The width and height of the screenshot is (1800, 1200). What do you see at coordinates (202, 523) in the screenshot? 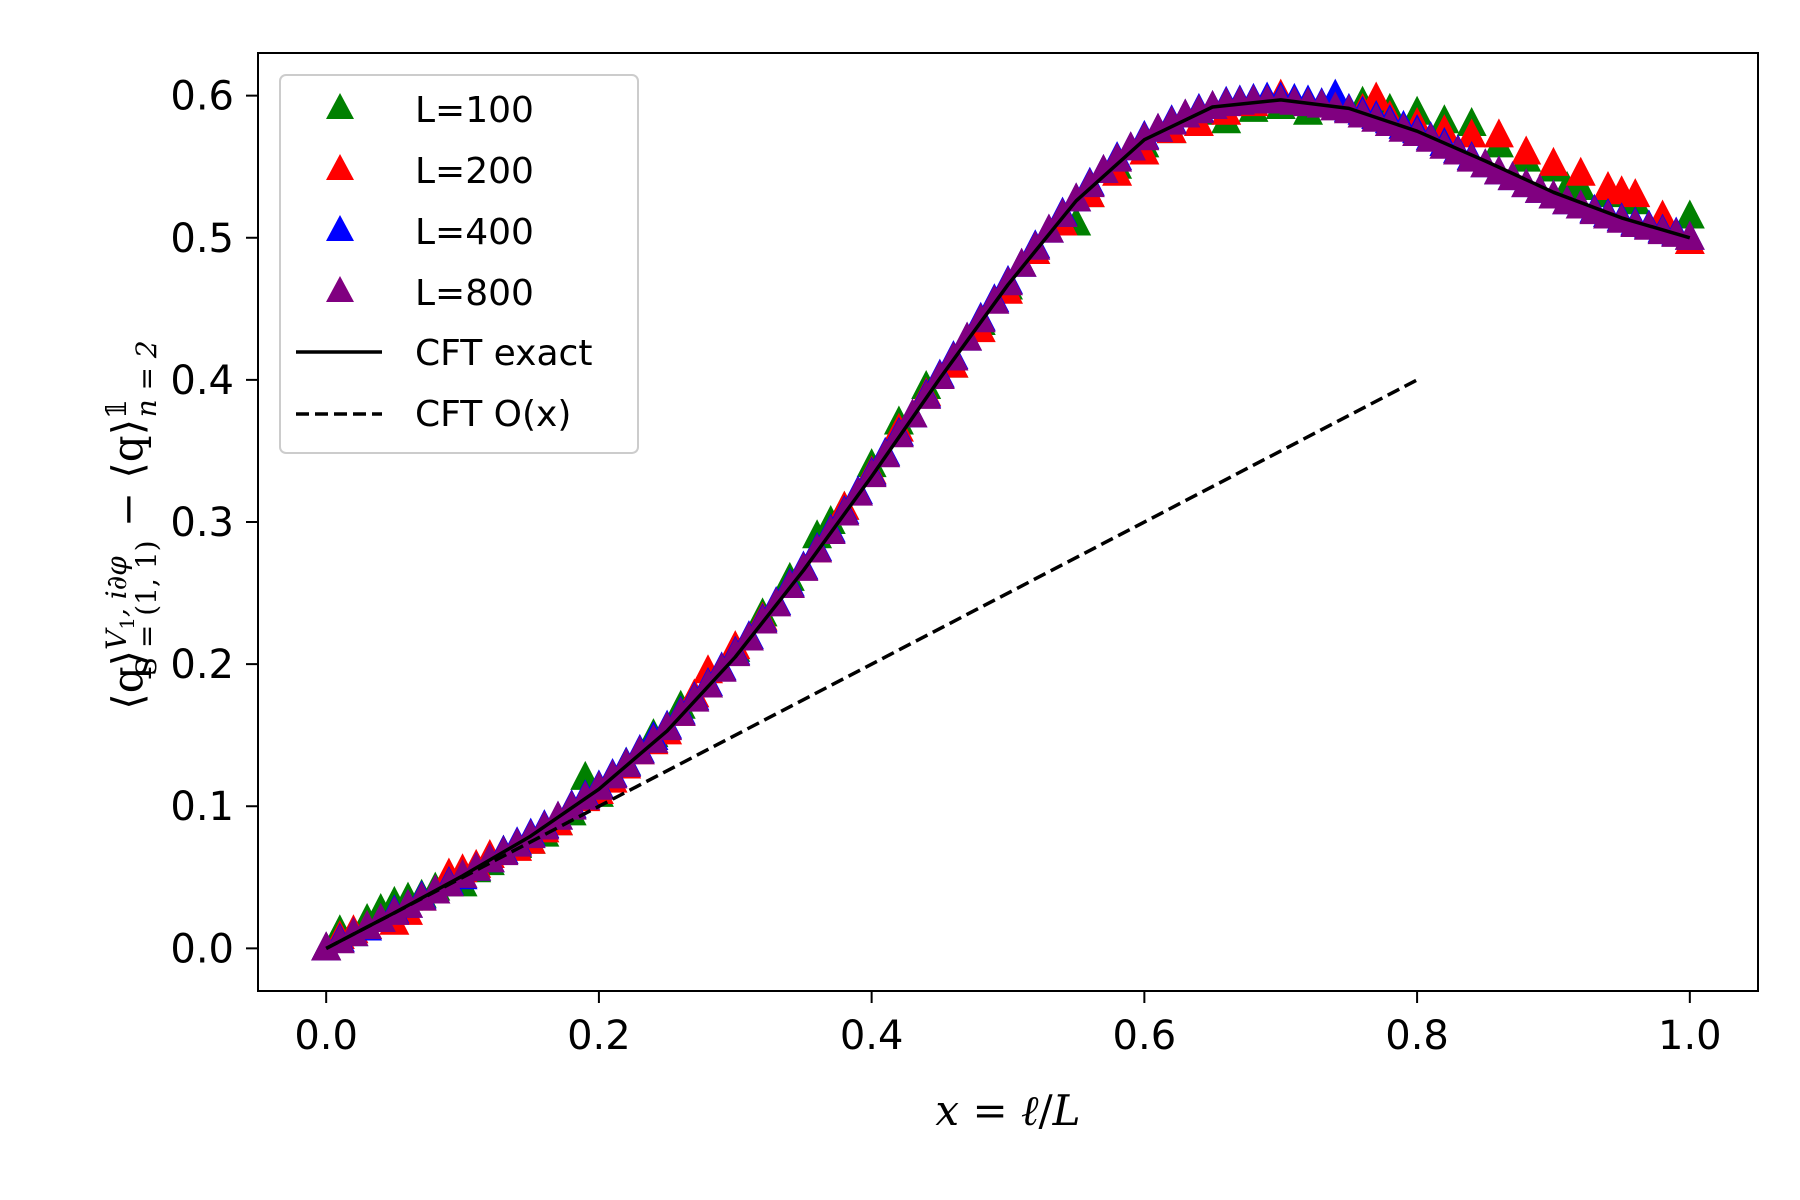
I see `y-tick-label: 0.3` at bounding box center [202, 523].